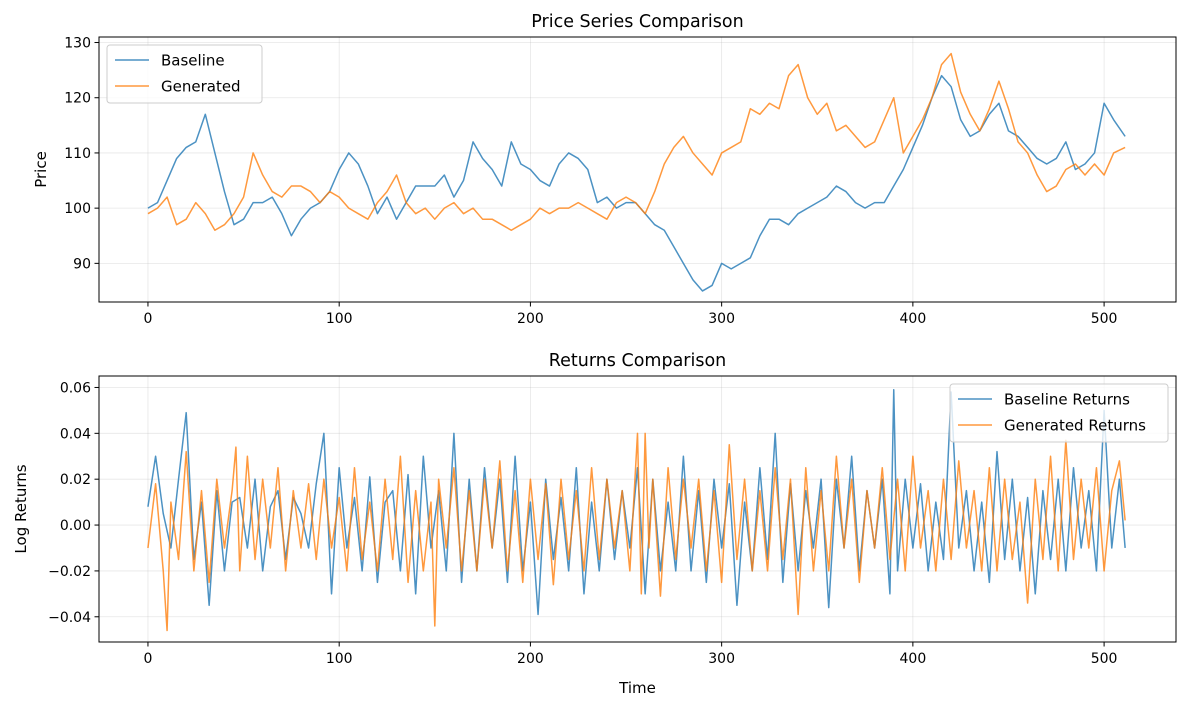 This screenshot has height=709, width=1188. Describe the element at coordinates (21, 508) in the screenshot. I see `y-axis-label: Log Returns` at that location.